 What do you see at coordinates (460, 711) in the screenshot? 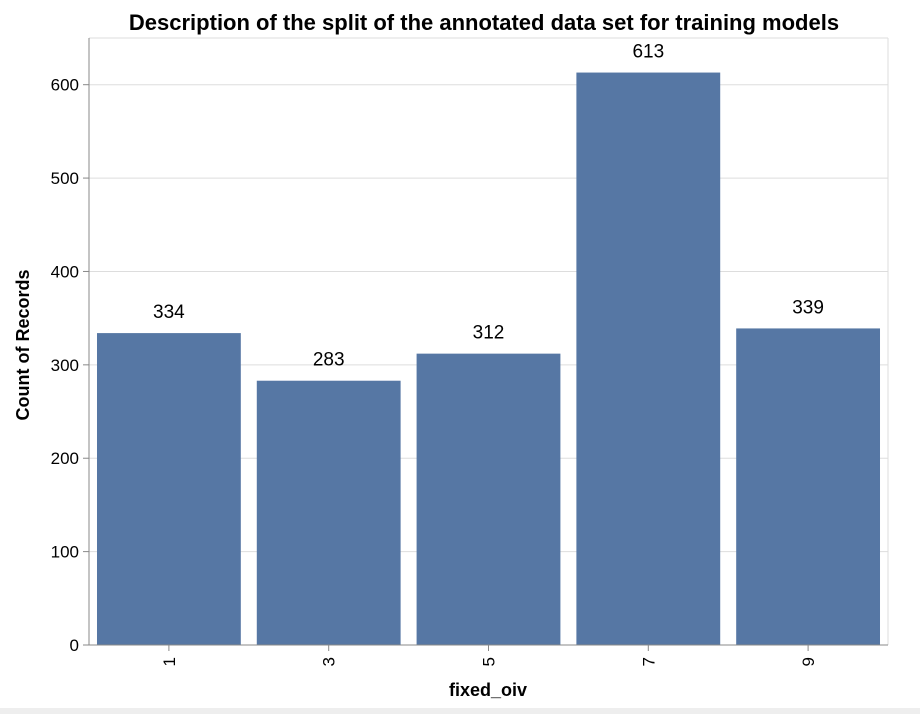
I see `bottom-strip` at bounding box center [460, 711].